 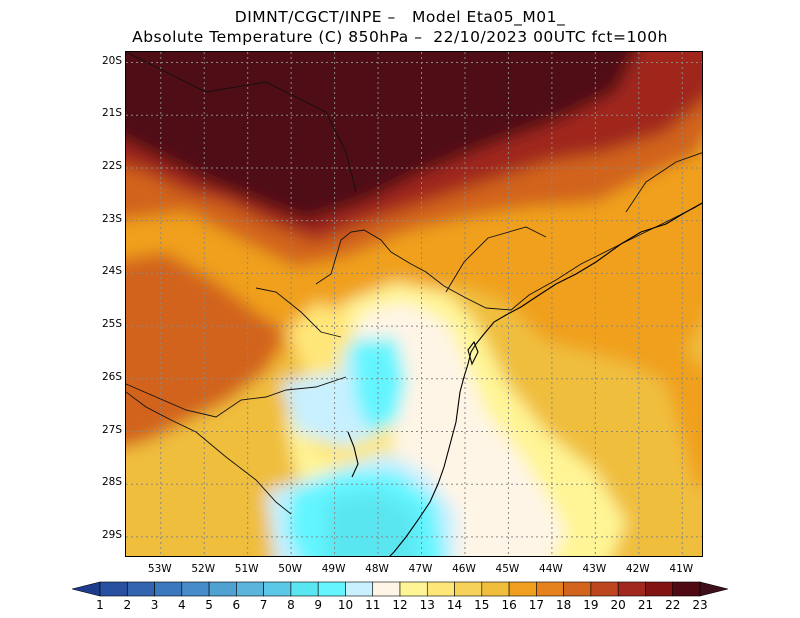 I want to click on lon-tick-label: 42W, so click(x=637, y=569).